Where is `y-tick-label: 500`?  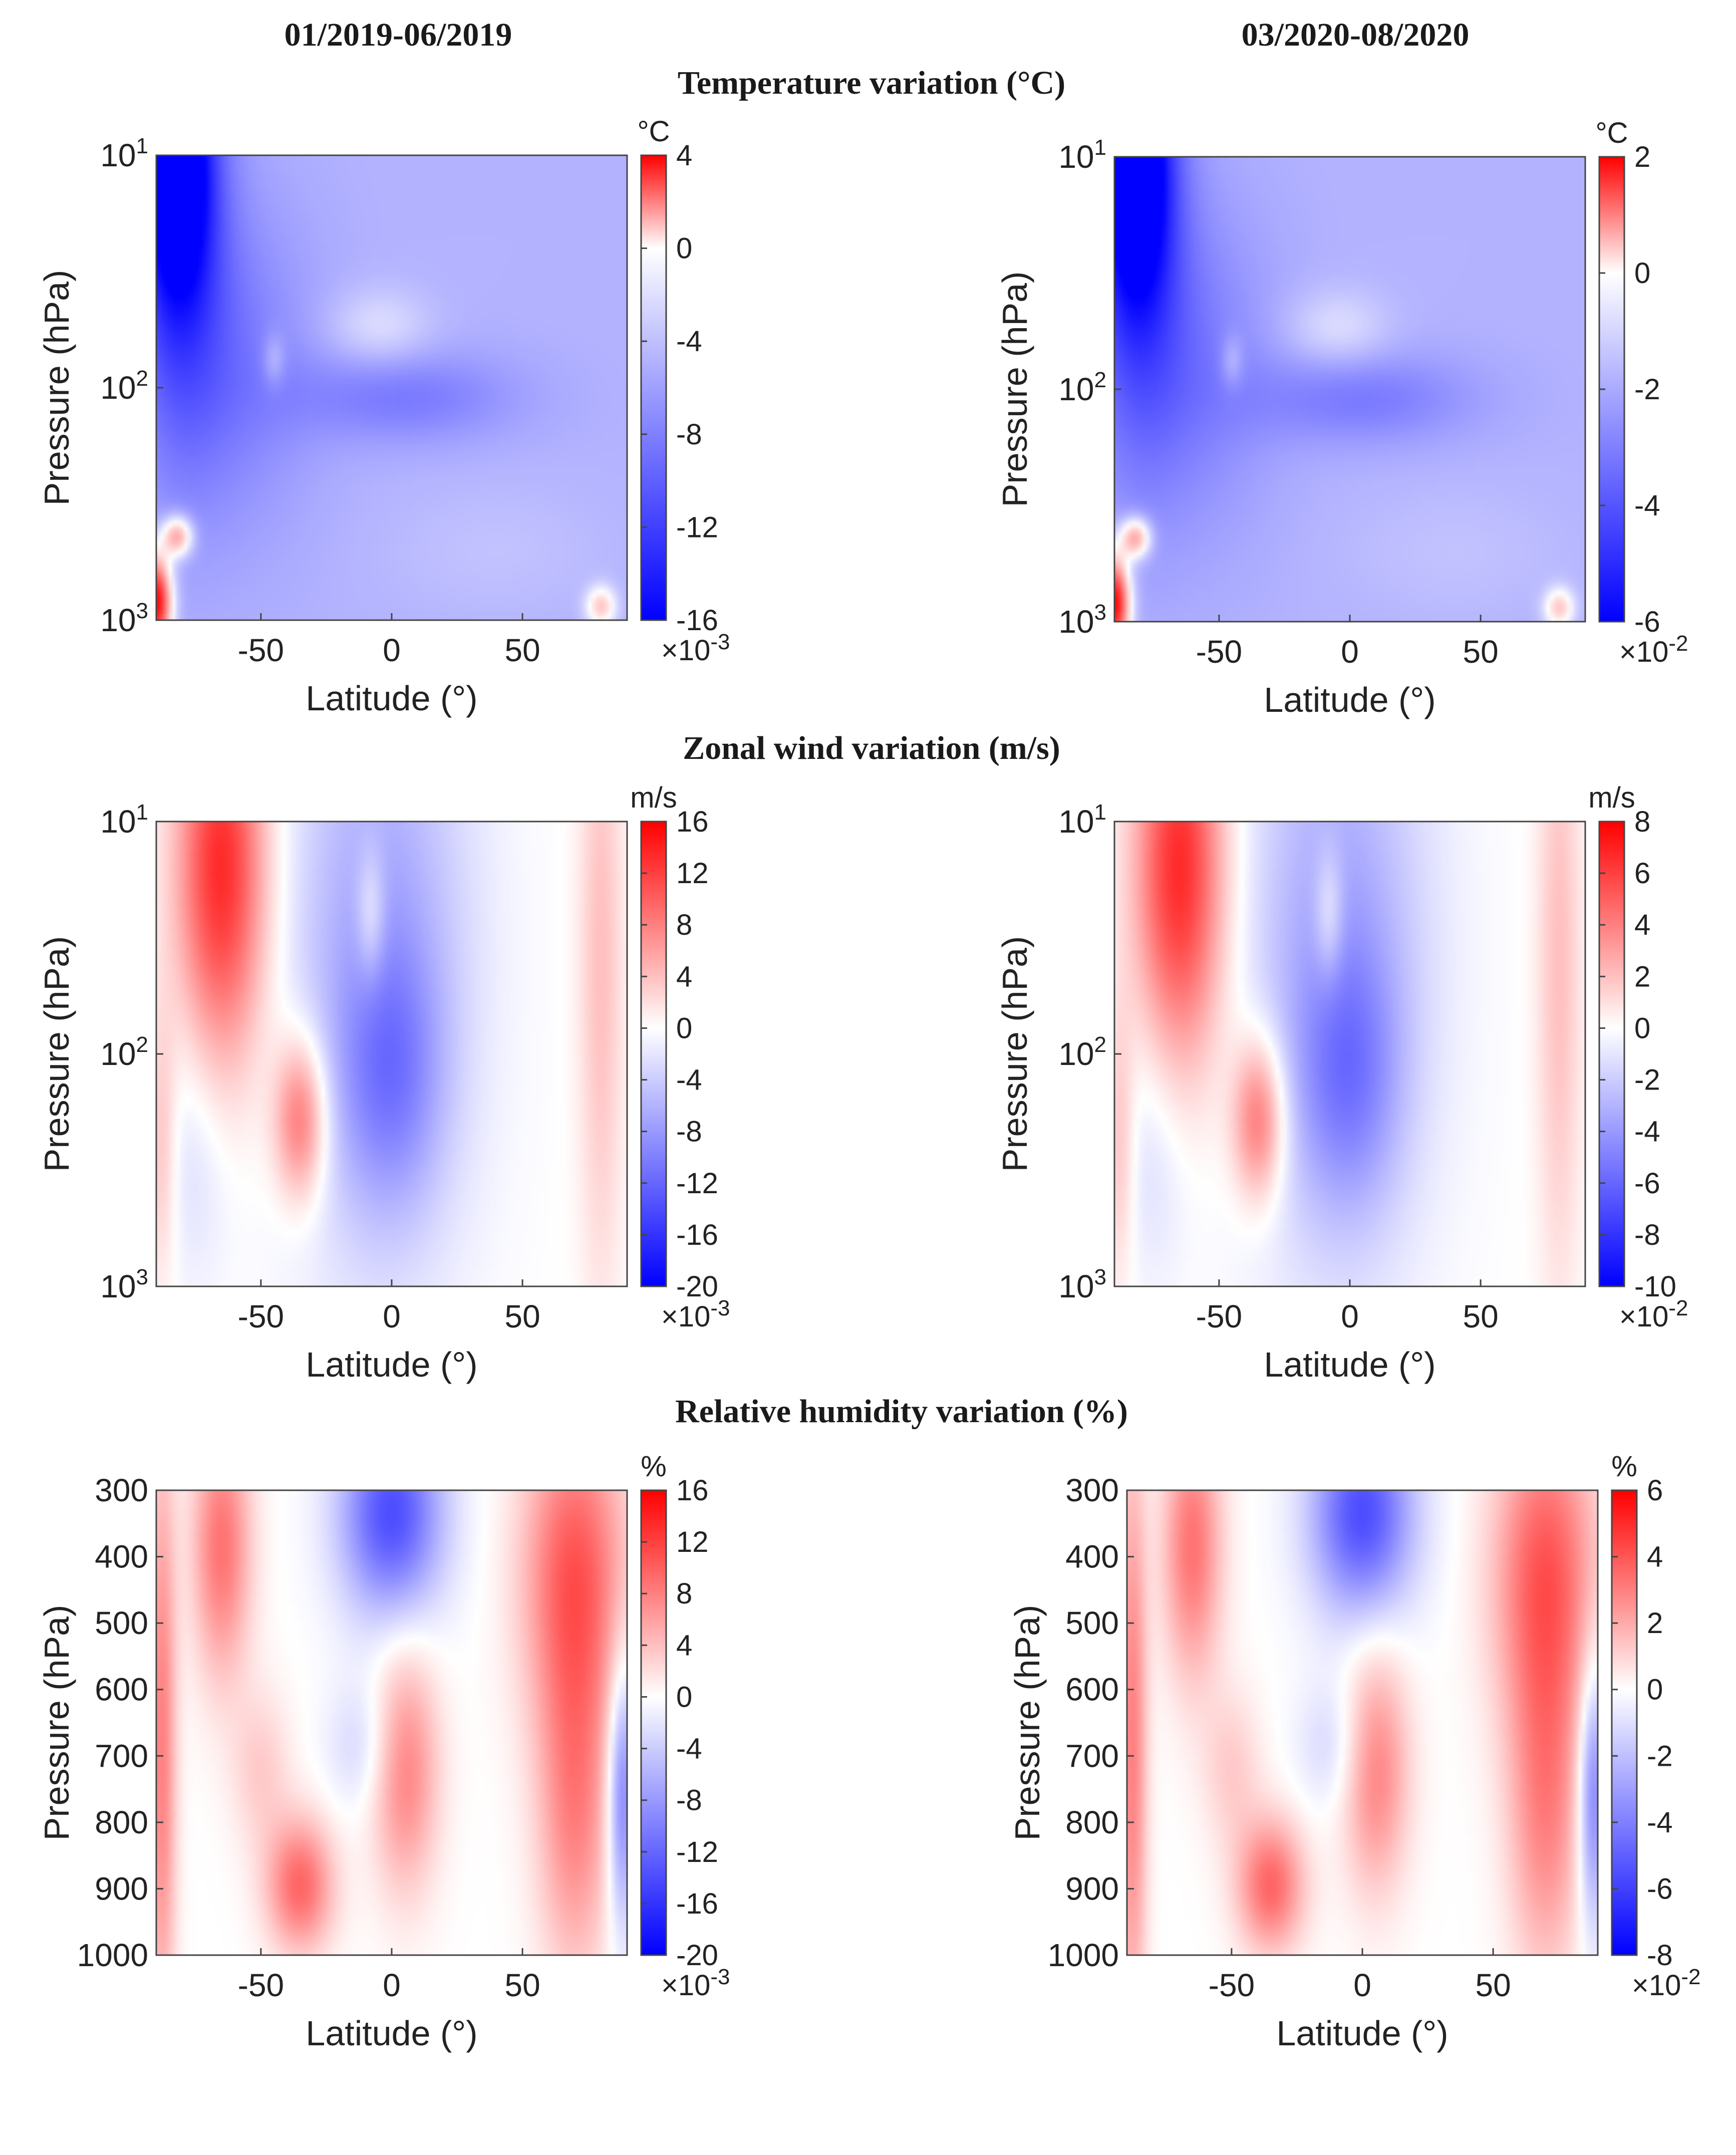
y-tick-label: 500 is located at coordinates (1092, 1623).